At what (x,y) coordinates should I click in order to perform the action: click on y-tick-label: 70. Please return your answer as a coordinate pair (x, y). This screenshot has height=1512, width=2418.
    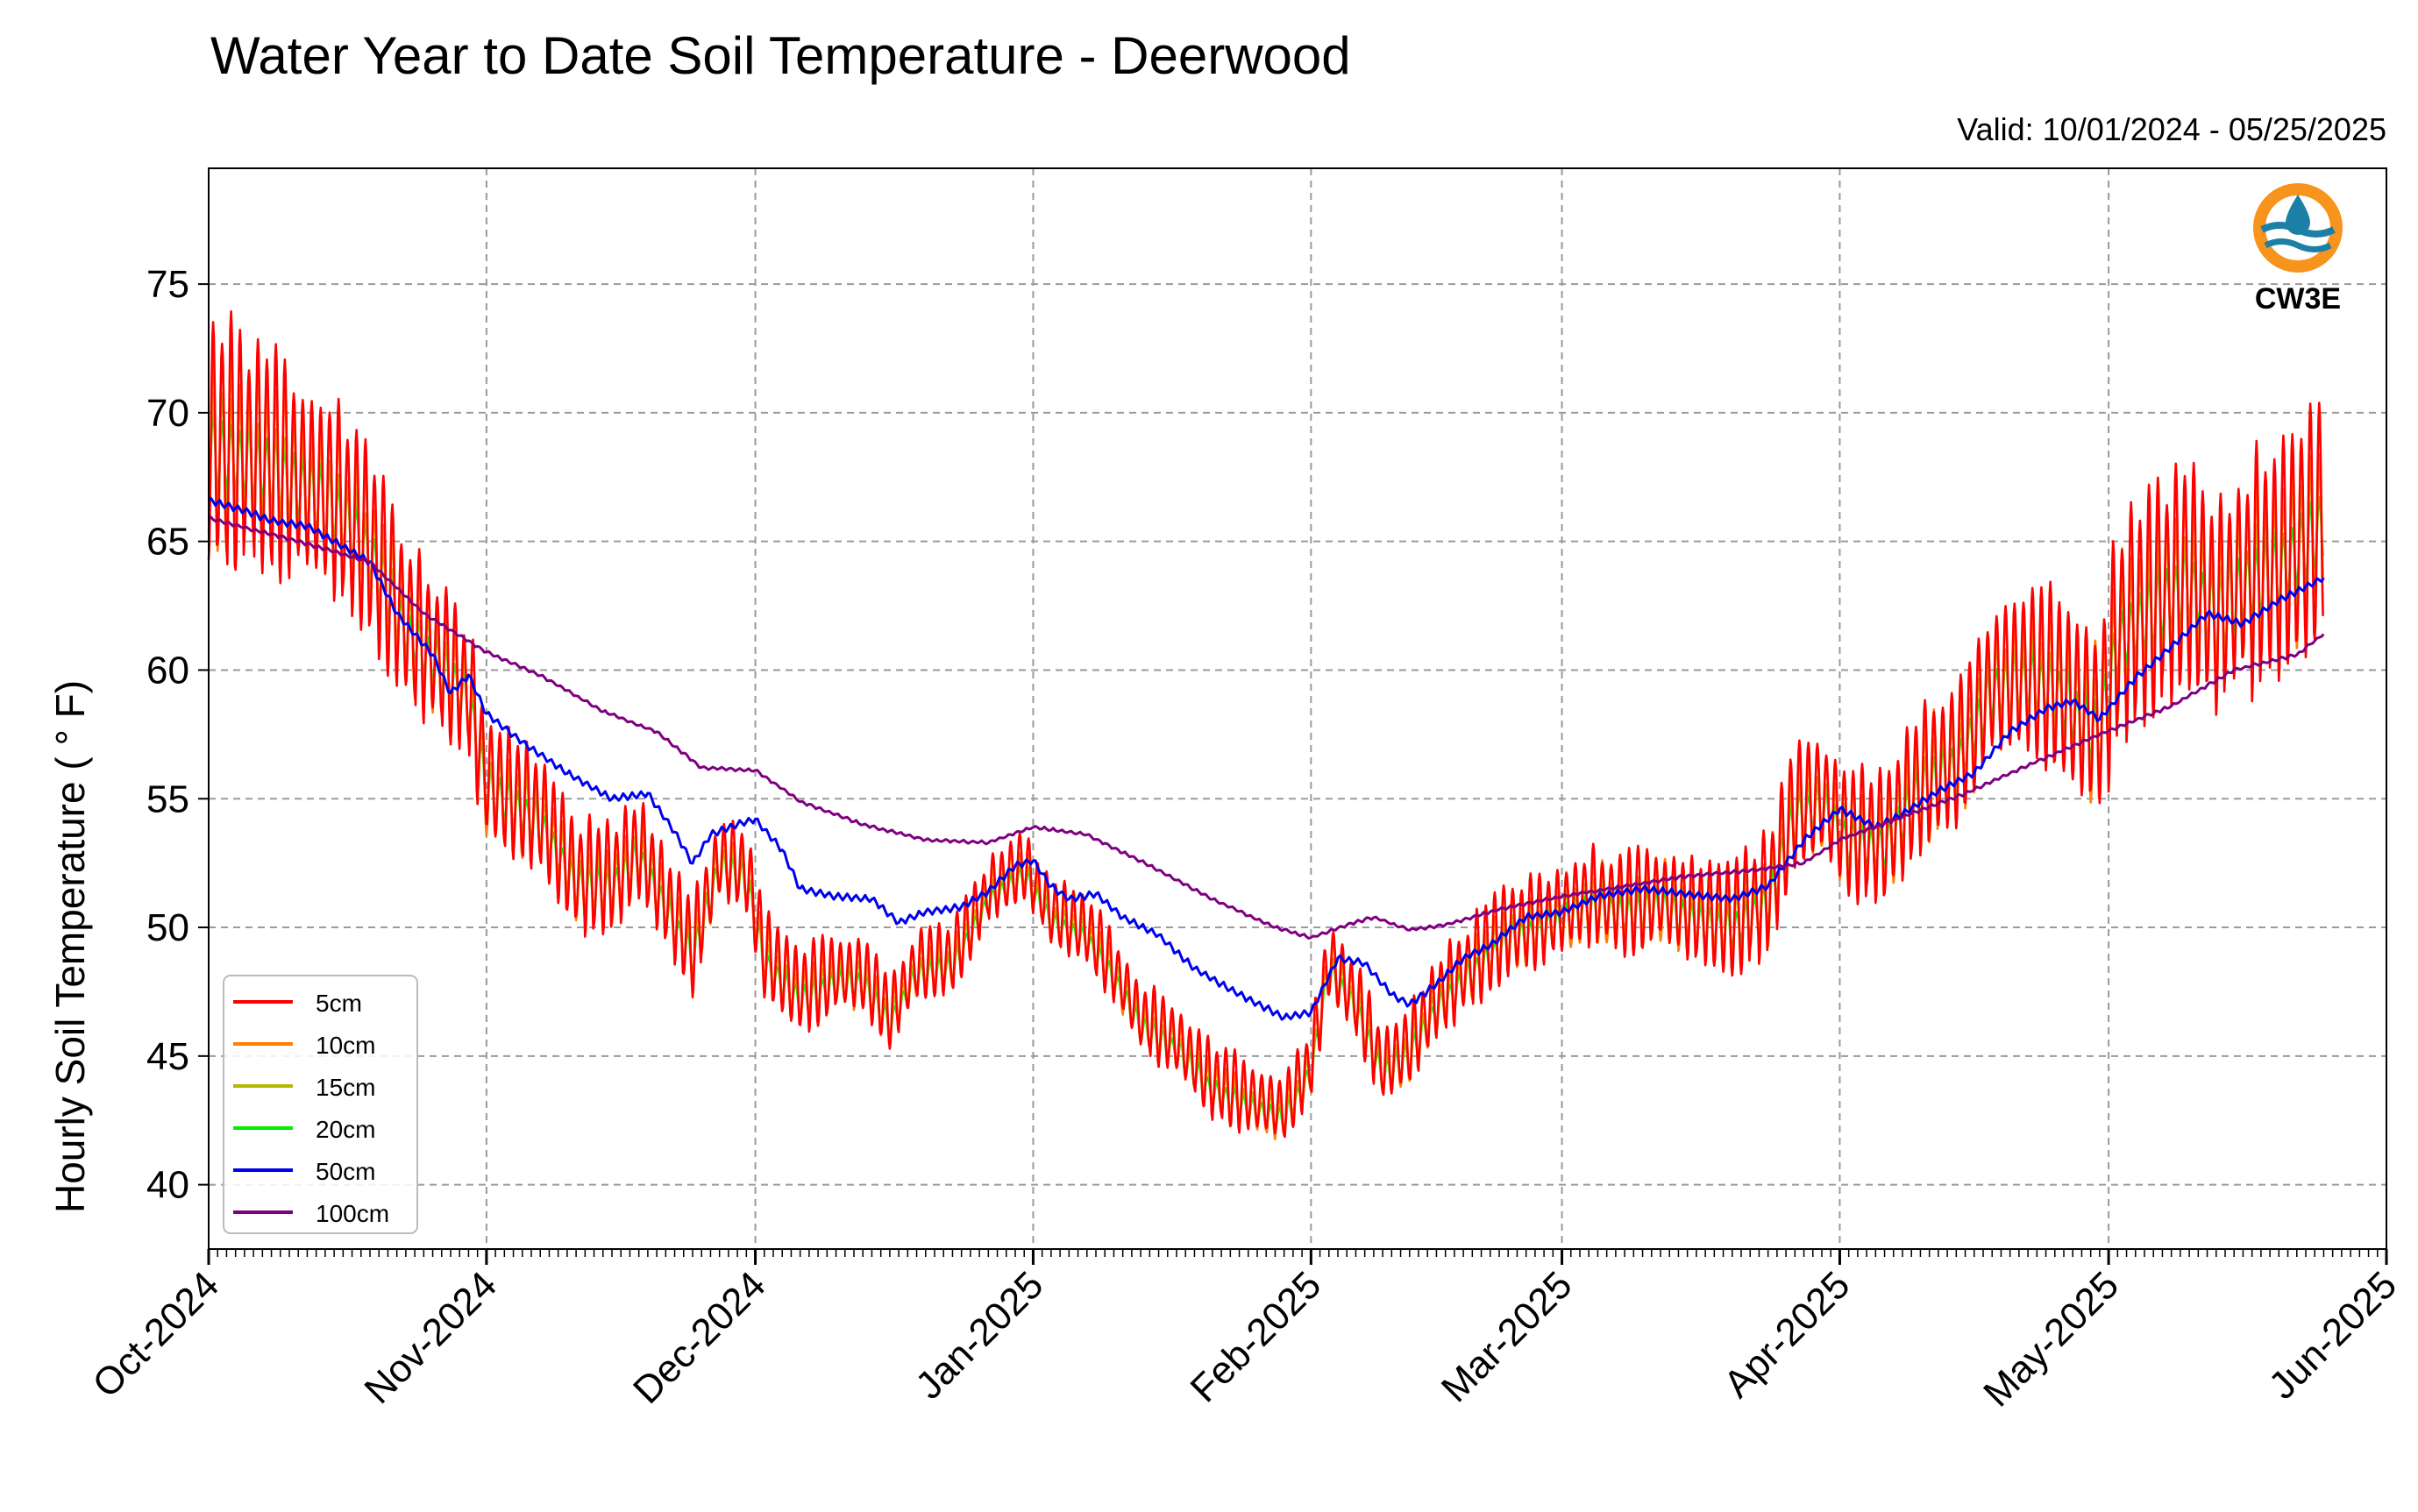
    Looking at the image, I should click on (167, 413).